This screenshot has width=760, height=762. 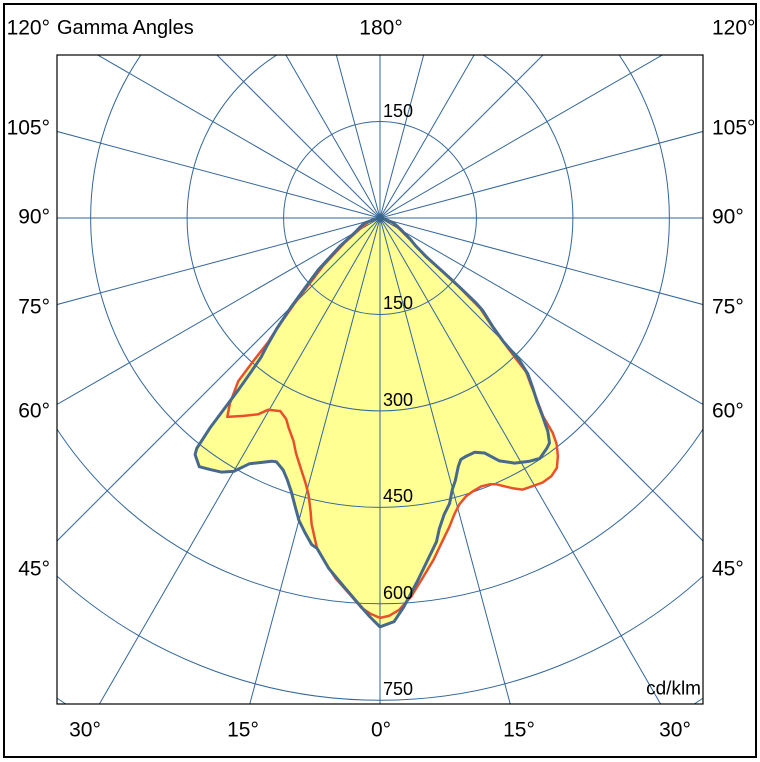 I want to click on radial-tick-150: 150, so click(x=398, y=303).